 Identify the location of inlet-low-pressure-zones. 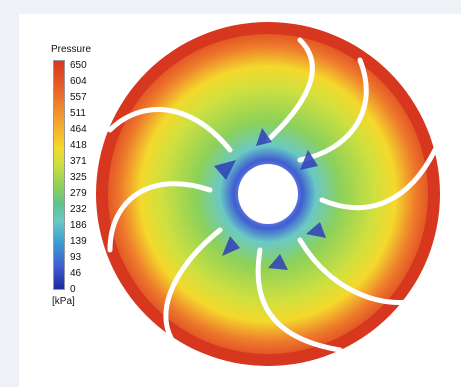
(270, 199).